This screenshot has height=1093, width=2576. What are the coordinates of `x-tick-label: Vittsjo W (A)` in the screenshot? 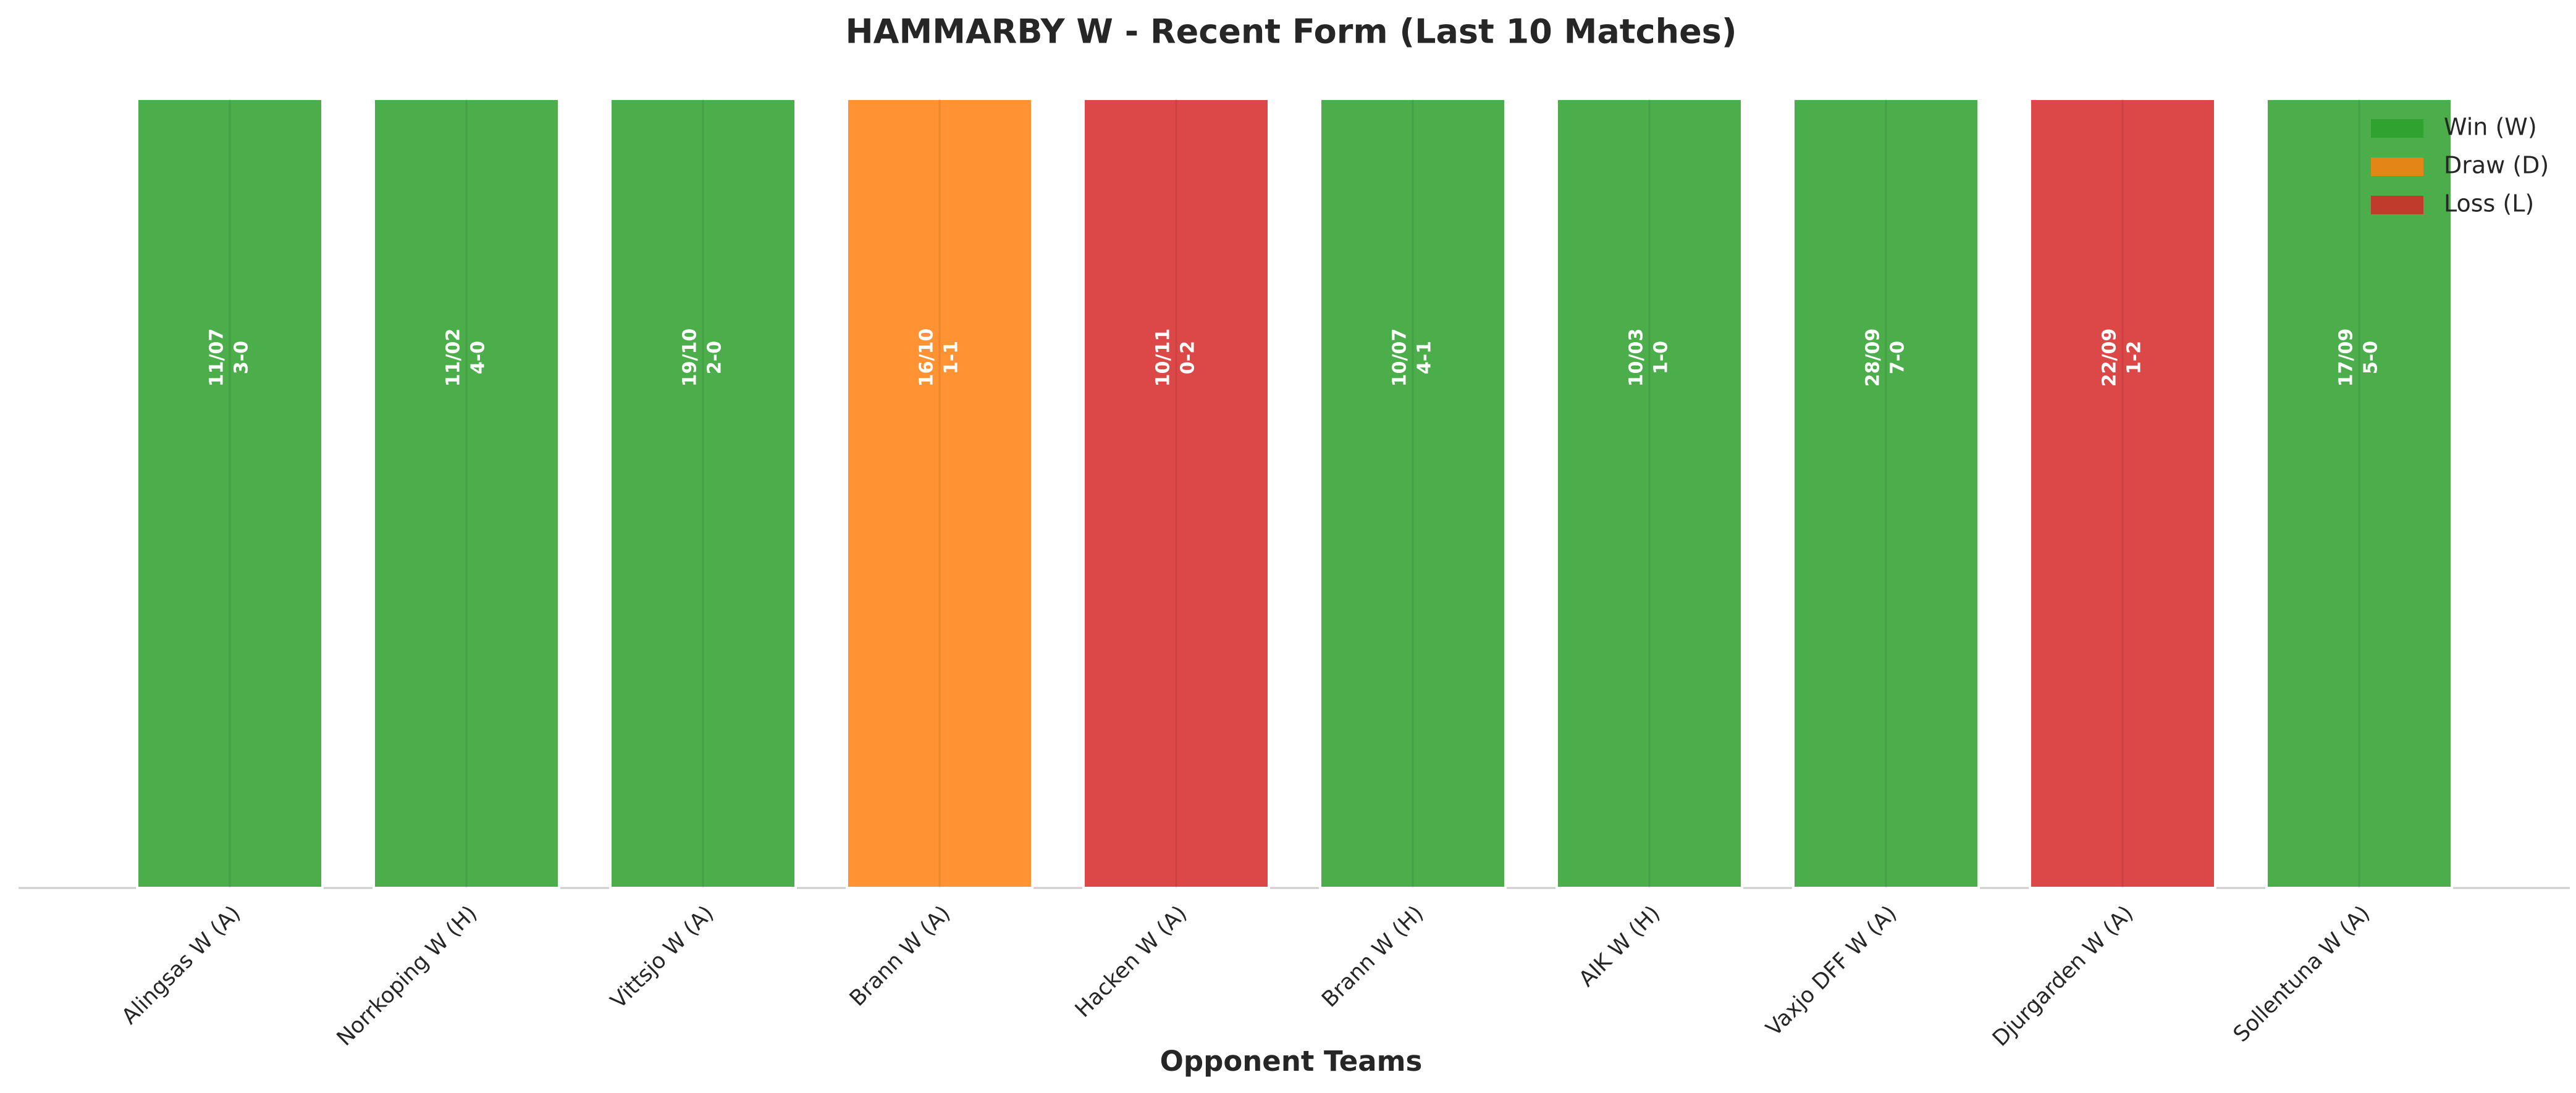 It's located at (662, 957).